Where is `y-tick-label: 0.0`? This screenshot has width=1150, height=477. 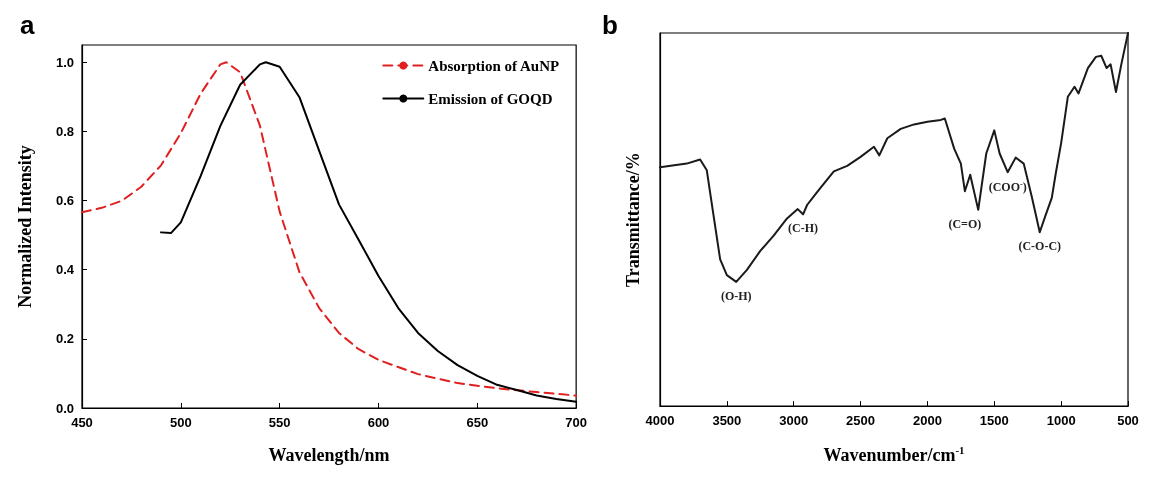
y-tick-label: 0.0 is located at coordinates (64, 408).